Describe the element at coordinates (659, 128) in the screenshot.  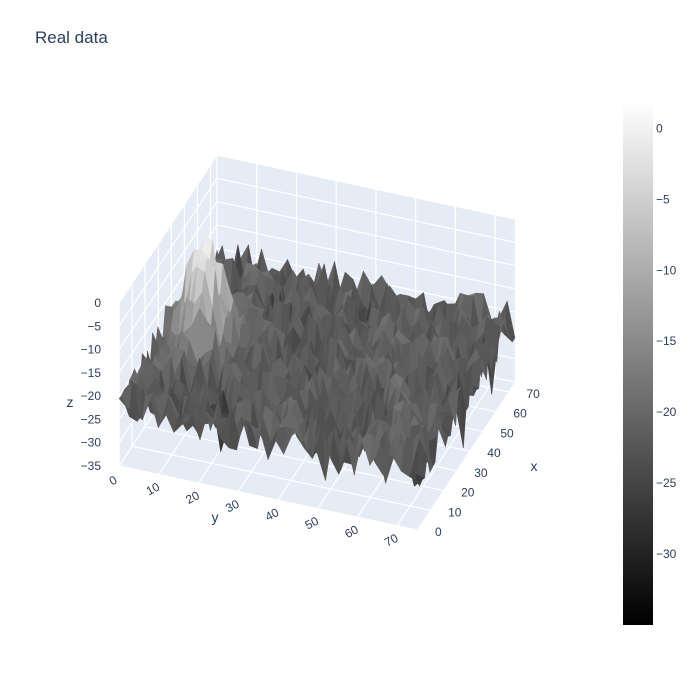
I see `colorbar-tick-label: 0` at that location.